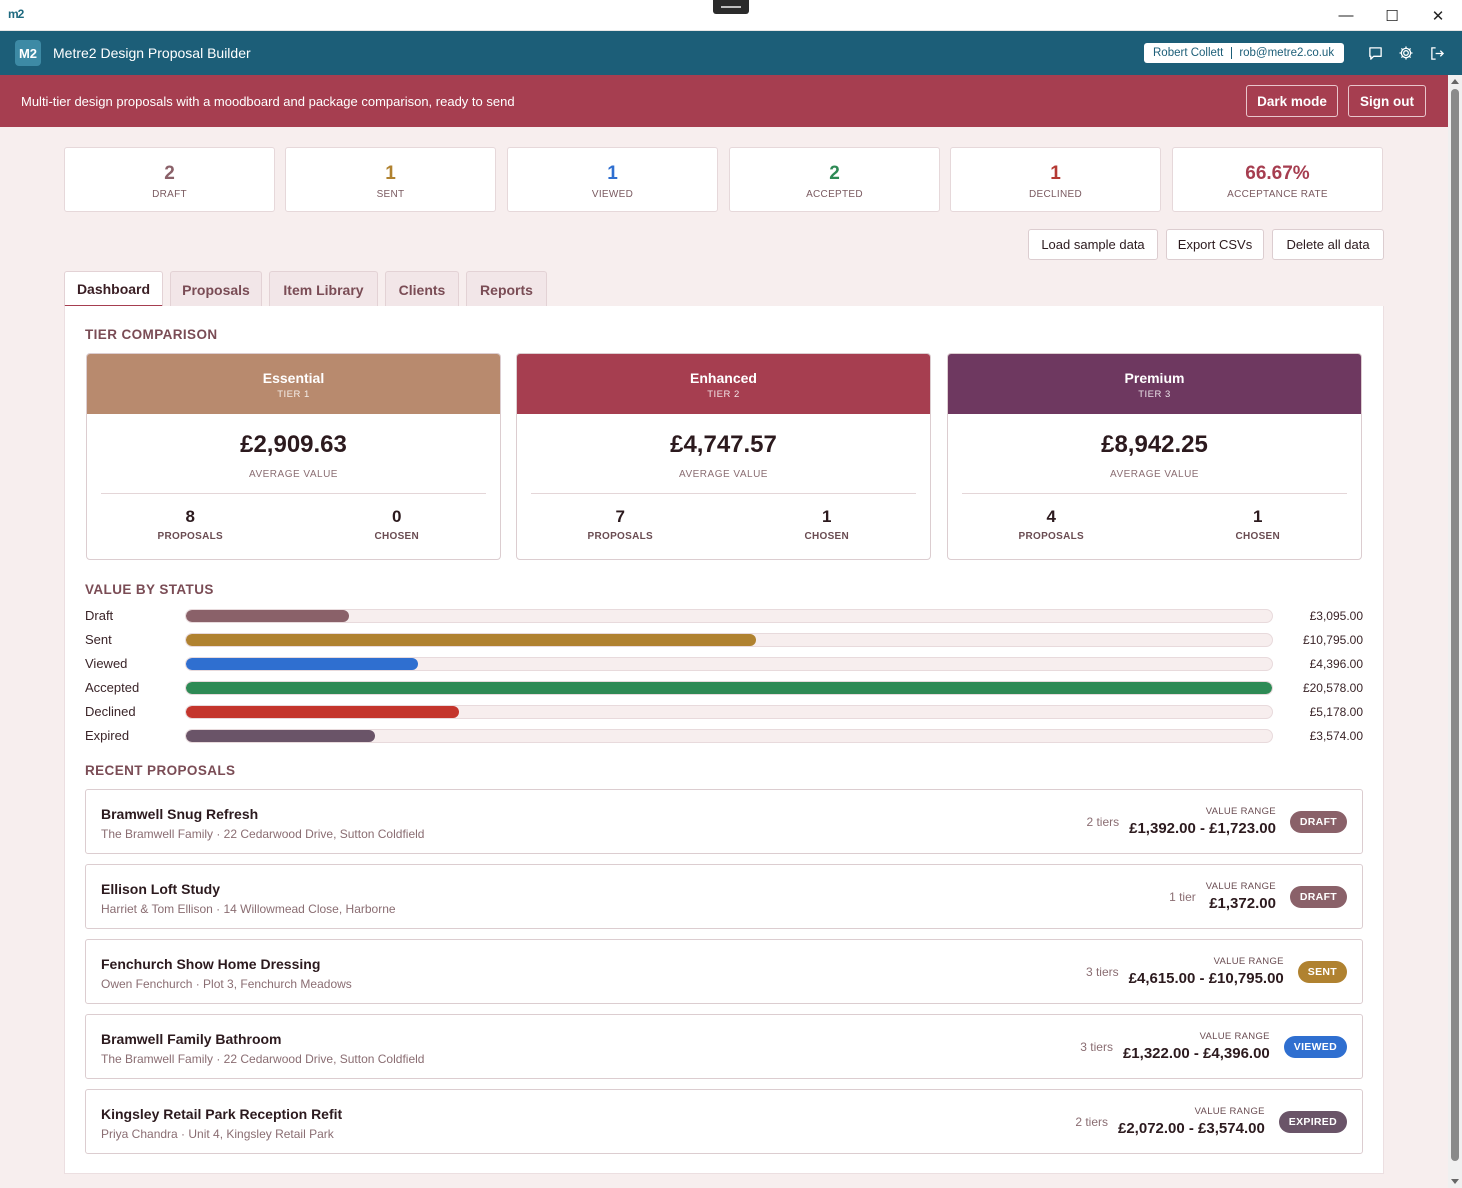 This screenshot has height=1188, width=1462. I want to click on tab-item-library: Item Library, so click(323, 289).